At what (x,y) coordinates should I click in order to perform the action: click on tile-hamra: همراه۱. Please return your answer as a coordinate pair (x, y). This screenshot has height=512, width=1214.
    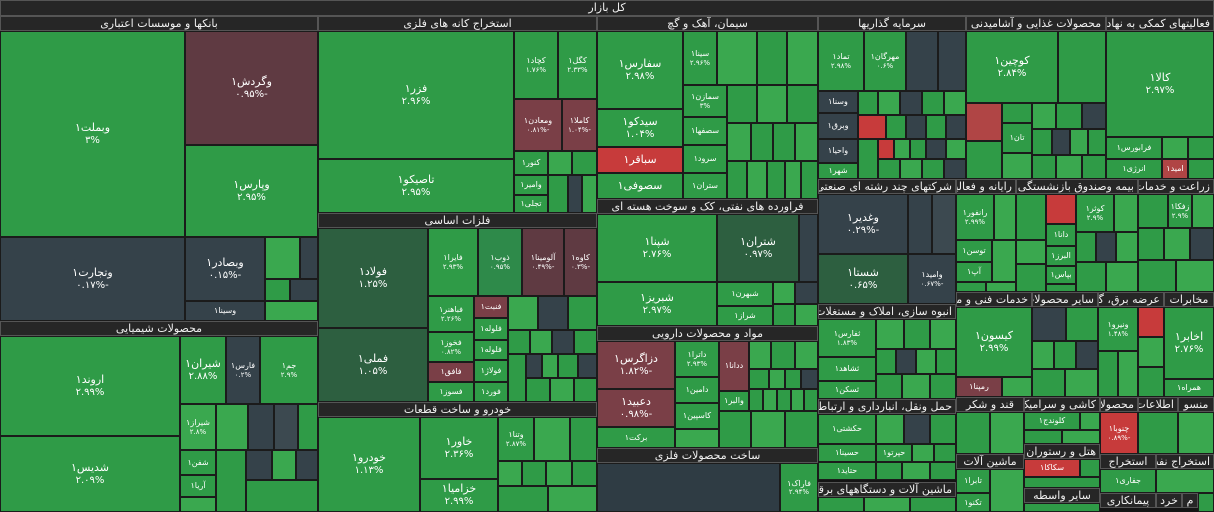
    Looking at the image, I should click on (1189, 388).